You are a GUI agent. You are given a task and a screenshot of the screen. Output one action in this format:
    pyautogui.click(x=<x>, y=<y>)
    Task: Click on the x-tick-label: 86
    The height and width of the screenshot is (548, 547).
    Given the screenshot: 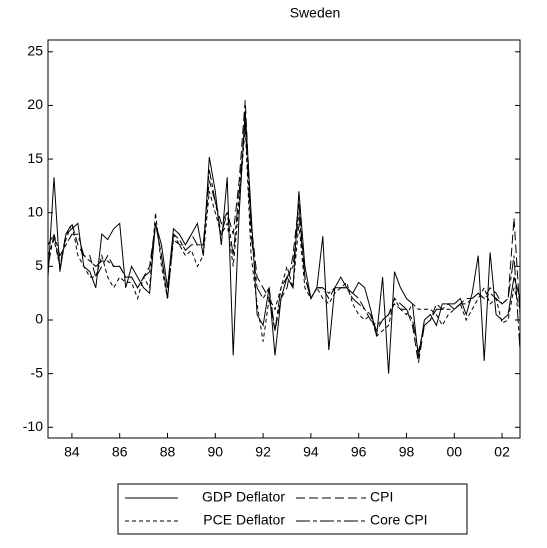 What is the action you would take?
    pyautogui.click(x=120, y=452)
    